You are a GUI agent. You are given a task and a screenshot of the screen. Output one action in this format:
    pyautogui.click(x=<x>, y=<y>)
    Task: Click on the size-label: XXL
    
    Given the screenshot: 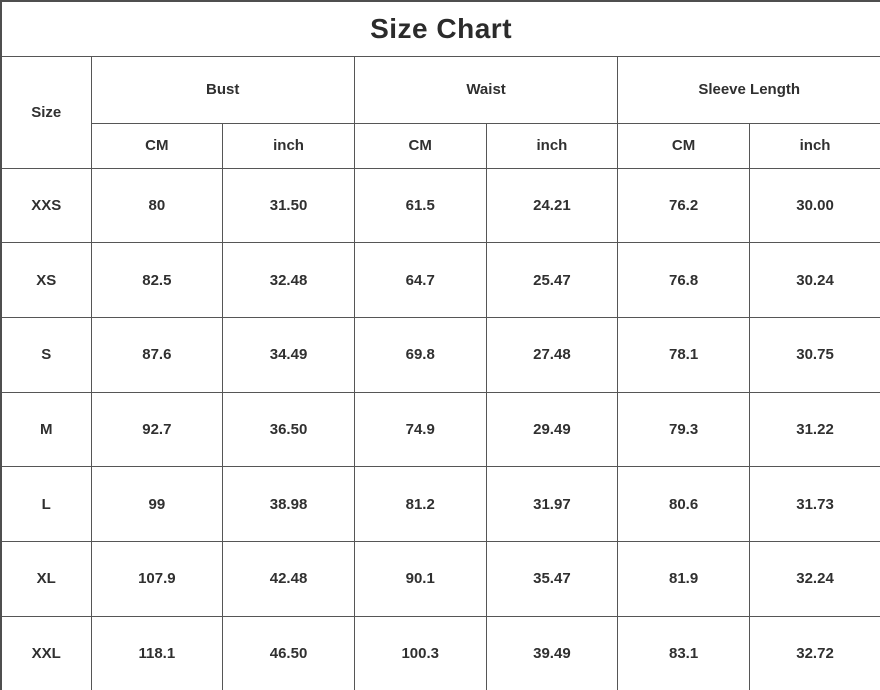 What is the action you would take?
    pyautogui.click(x=46, y=652)
    